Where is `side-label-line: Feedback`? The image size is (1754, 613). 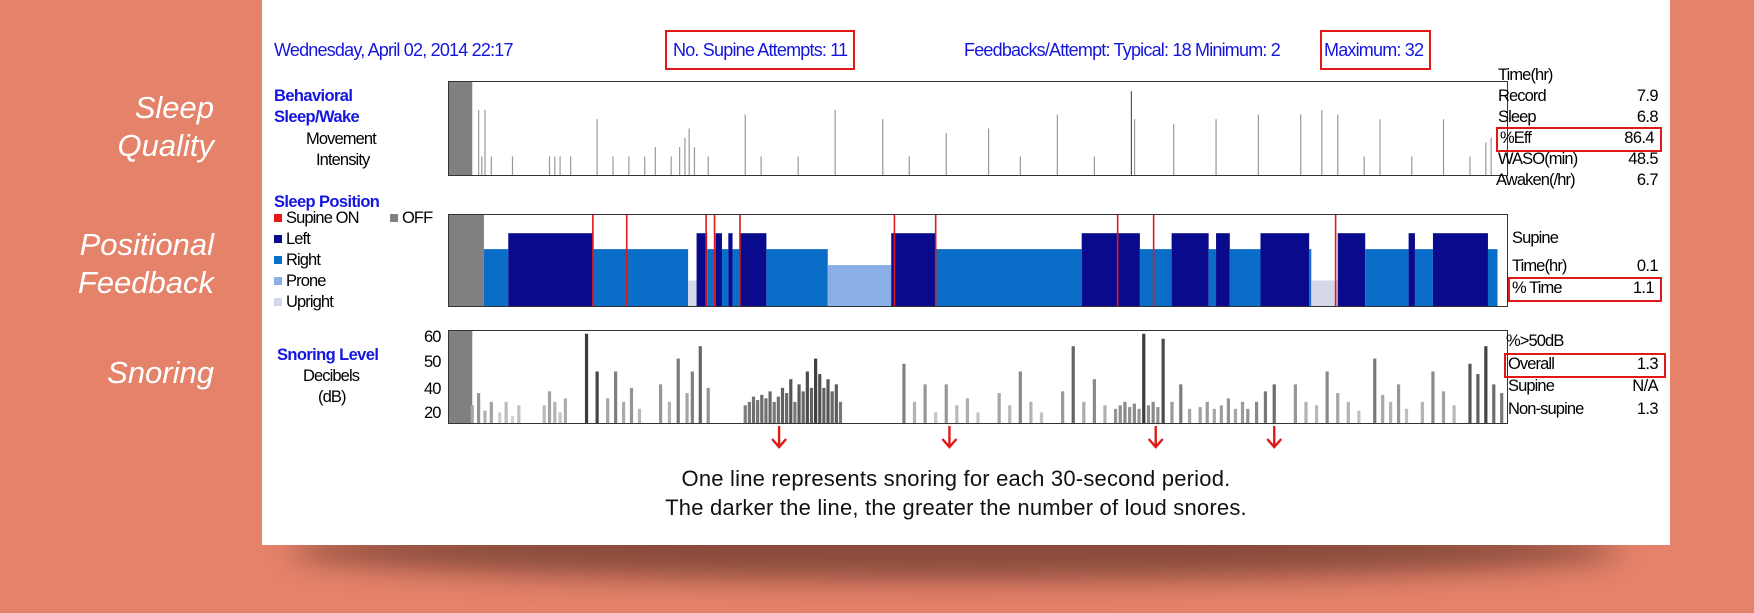 side-label-line: Feedback is located at coordinates (145, 282).